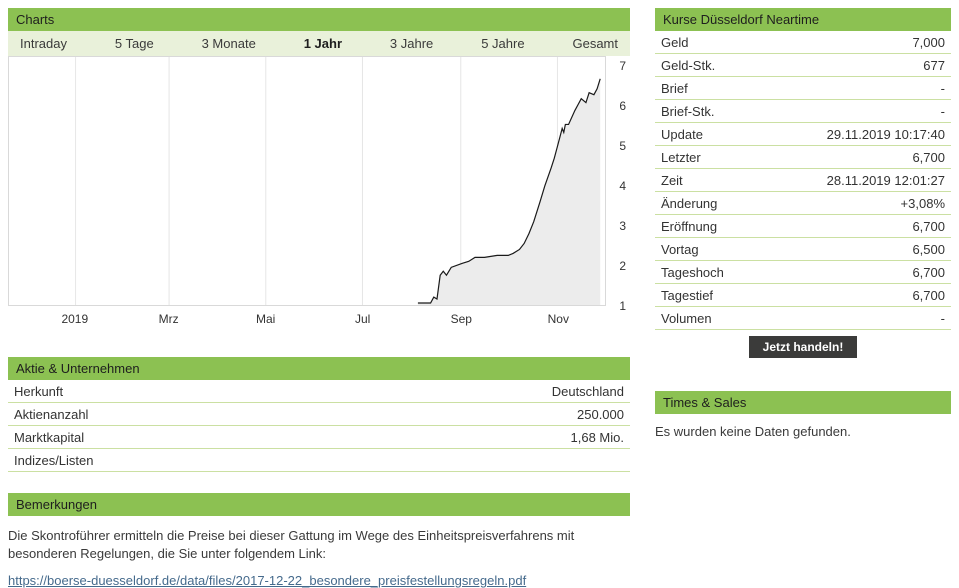 The image size is (959, 588). What do you see at coordinates (675, 42) in the screenshot?
I see `row-label: Geld` at bounding box center [675, 42].